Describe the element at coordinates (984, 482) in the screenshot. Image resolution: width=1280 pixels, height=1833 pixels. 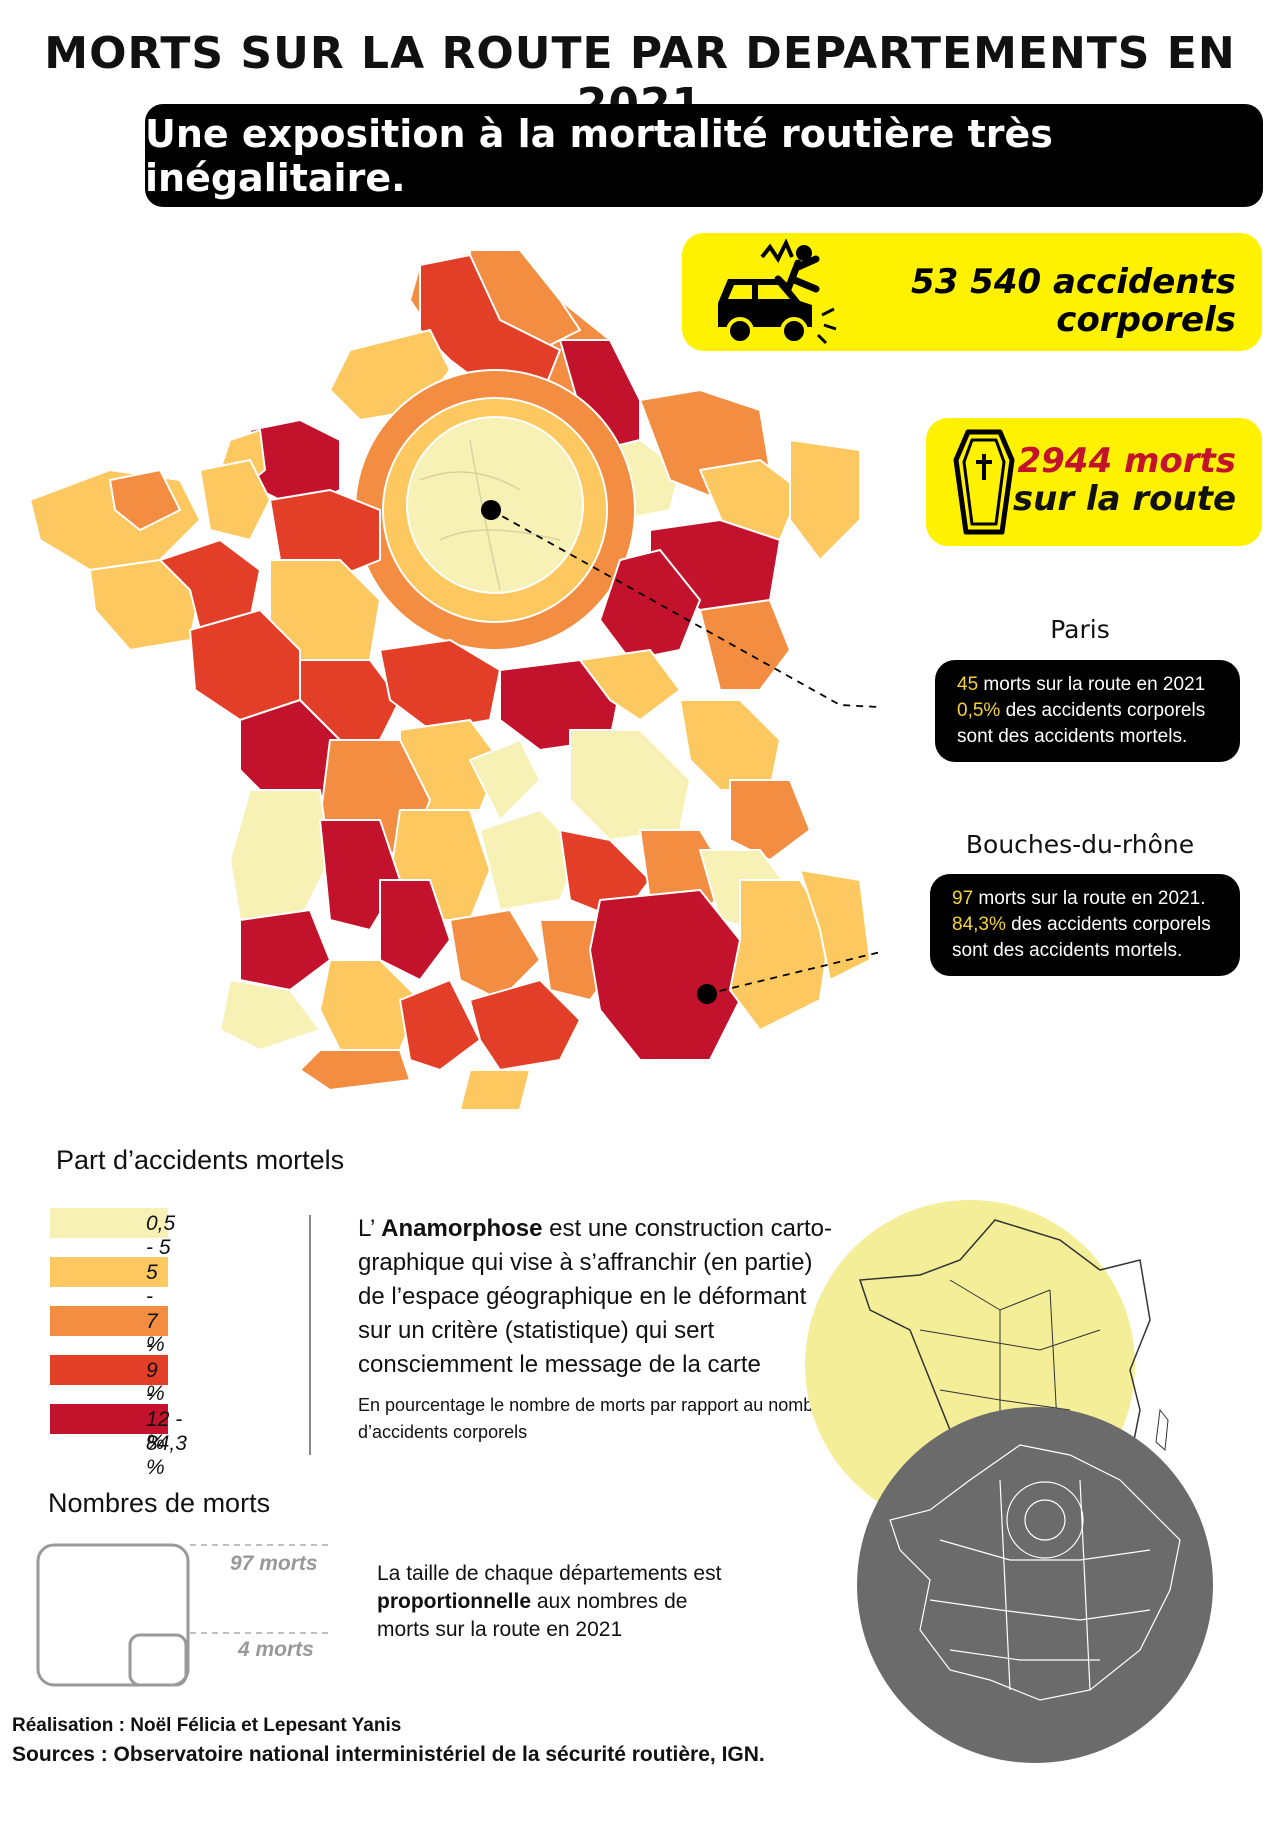
I see `coffin-icon` at that location.